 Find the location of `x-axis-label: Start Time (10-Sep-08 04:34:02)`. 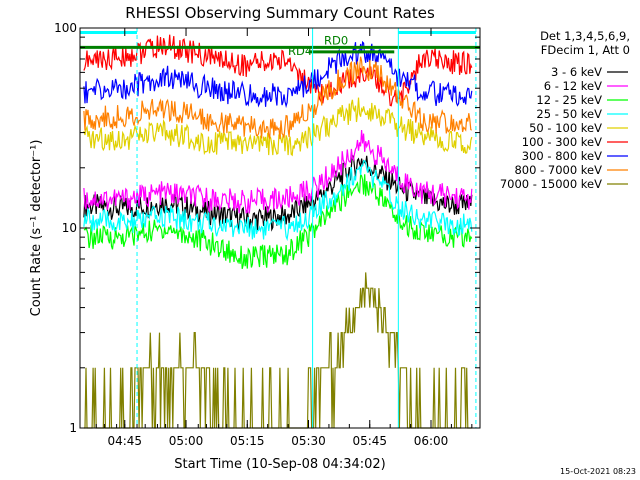

x-axis-label: Start Time (10-Sep-08 04:34:02) is located at coordinates (279, 464).